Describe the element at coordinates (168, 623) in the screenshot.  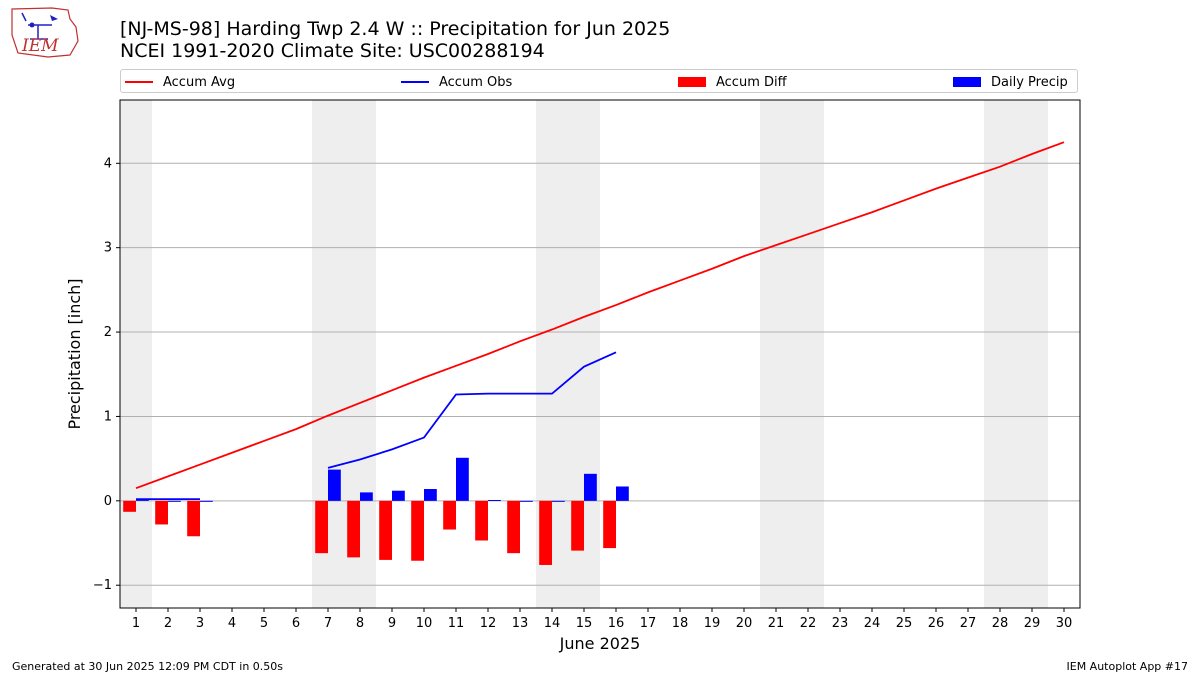
I see `x-tick-label: 2` at that location.